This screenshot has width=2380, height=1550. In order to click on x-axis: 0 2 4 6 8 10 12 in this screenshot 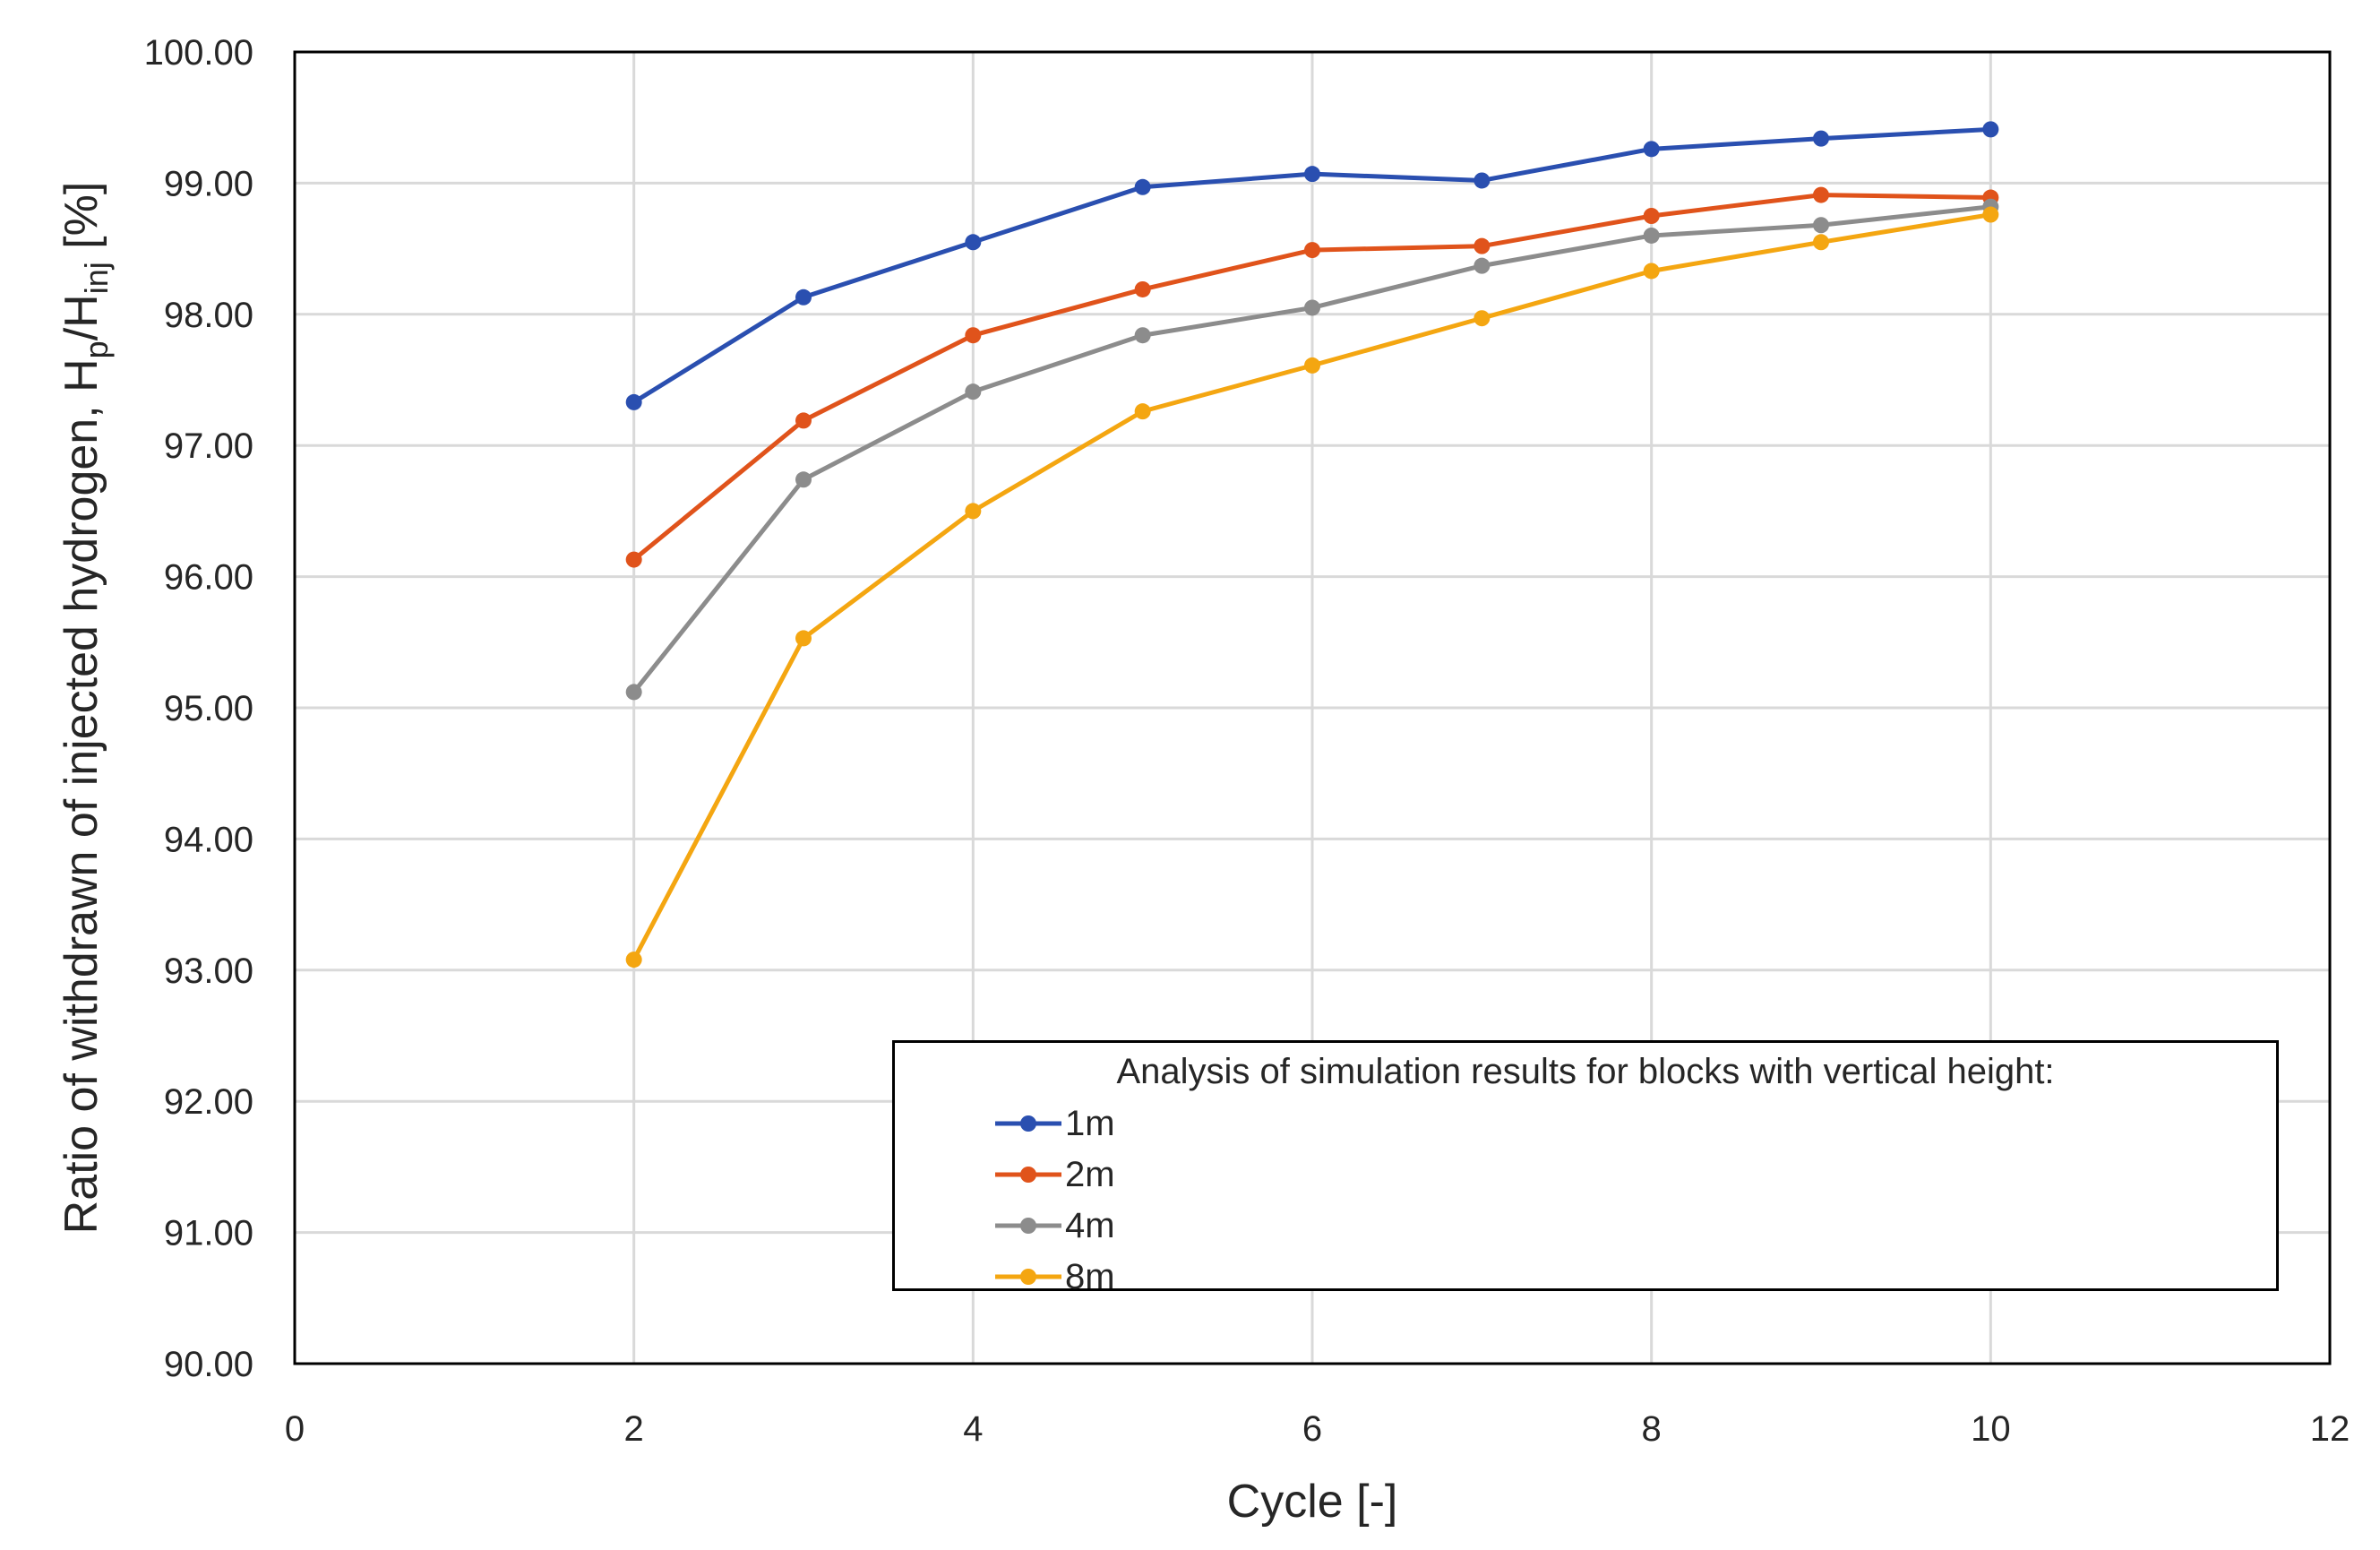, I will do `click(1317, 1429)`.